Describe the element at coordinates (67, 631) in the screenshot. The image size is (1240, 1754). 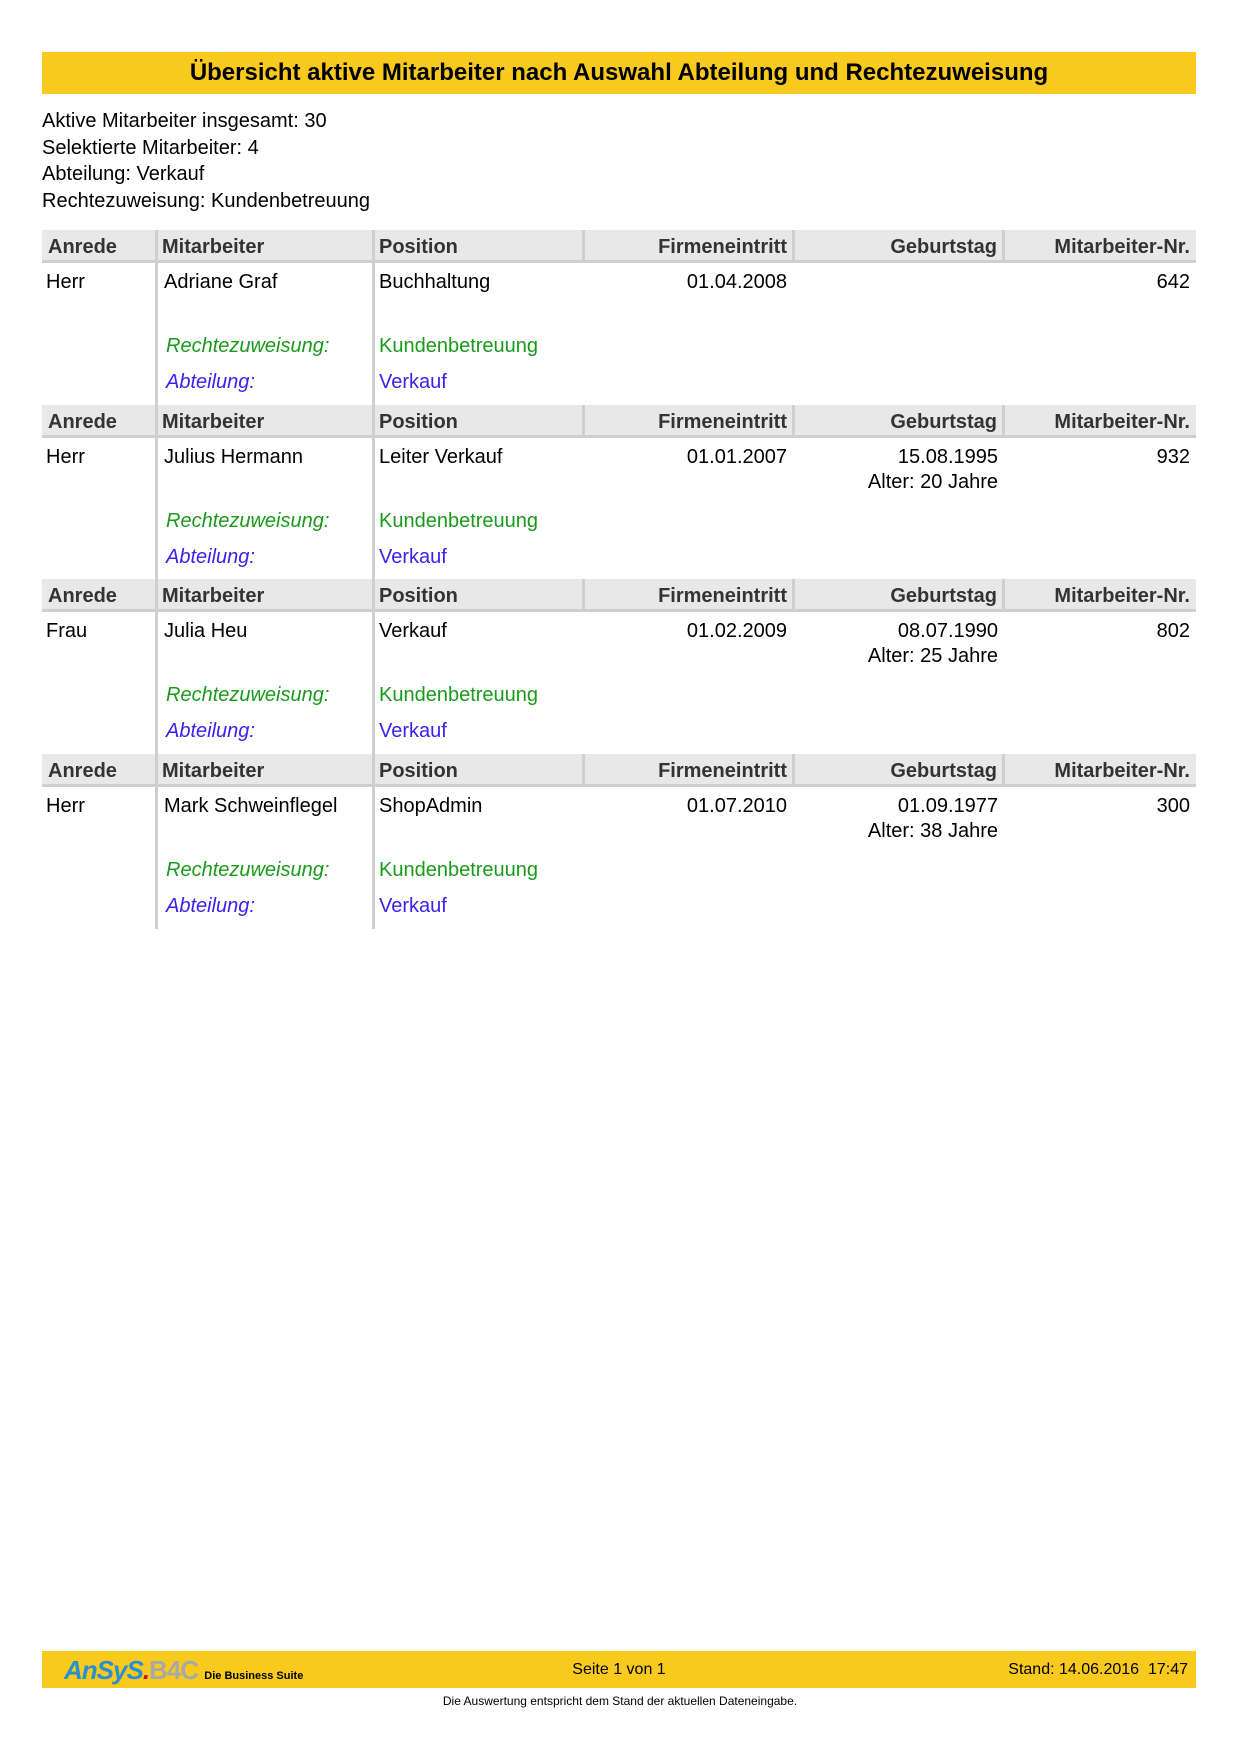
I see `salutation: Frau` at that location.